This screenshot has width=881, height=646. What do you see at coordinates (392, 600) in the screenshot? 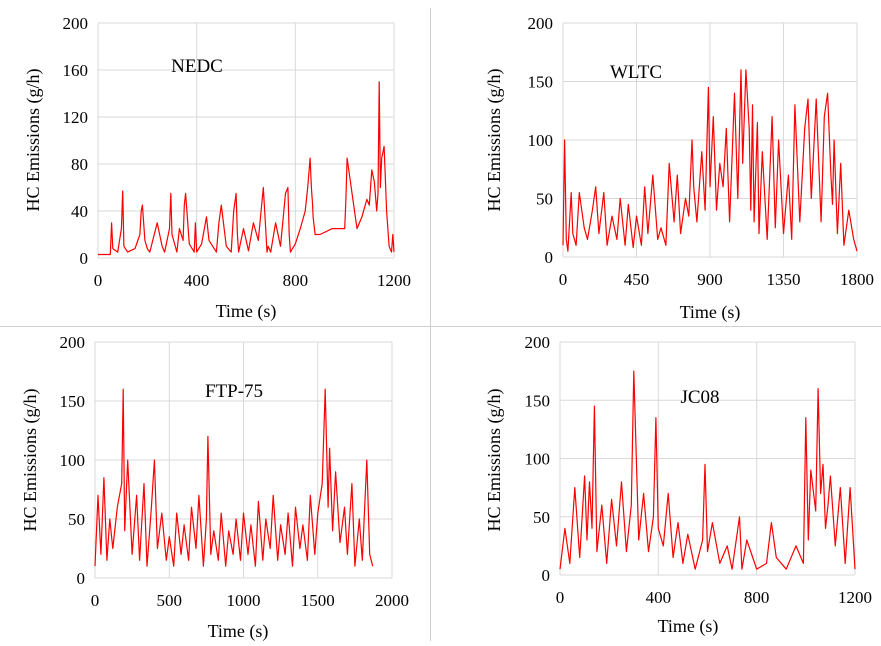
I see `x-tick-label: 2000` at bounding box center [392, 600].